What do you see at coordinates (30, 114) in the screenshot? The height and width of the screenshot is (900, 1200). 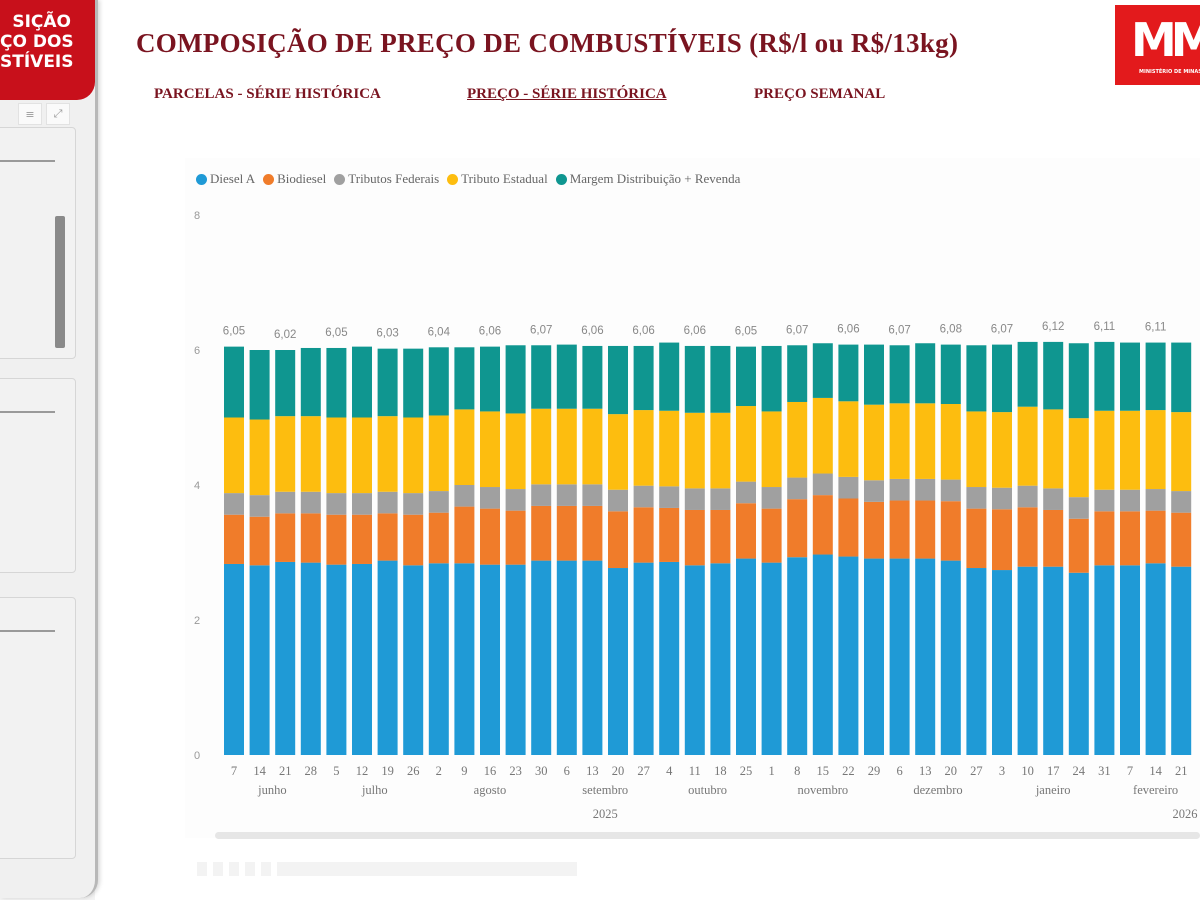 I see `filter-icon: ≡` at bounding box center [30, 114].